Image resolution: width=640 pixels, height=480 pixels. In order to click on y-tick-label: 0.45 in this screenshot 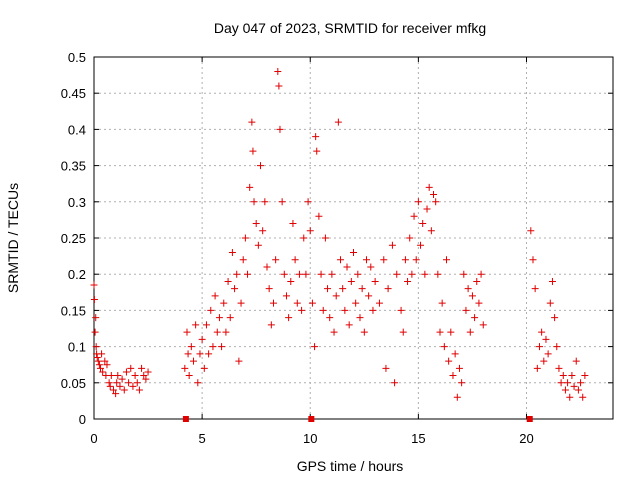, I will do `click(73, 93)`.